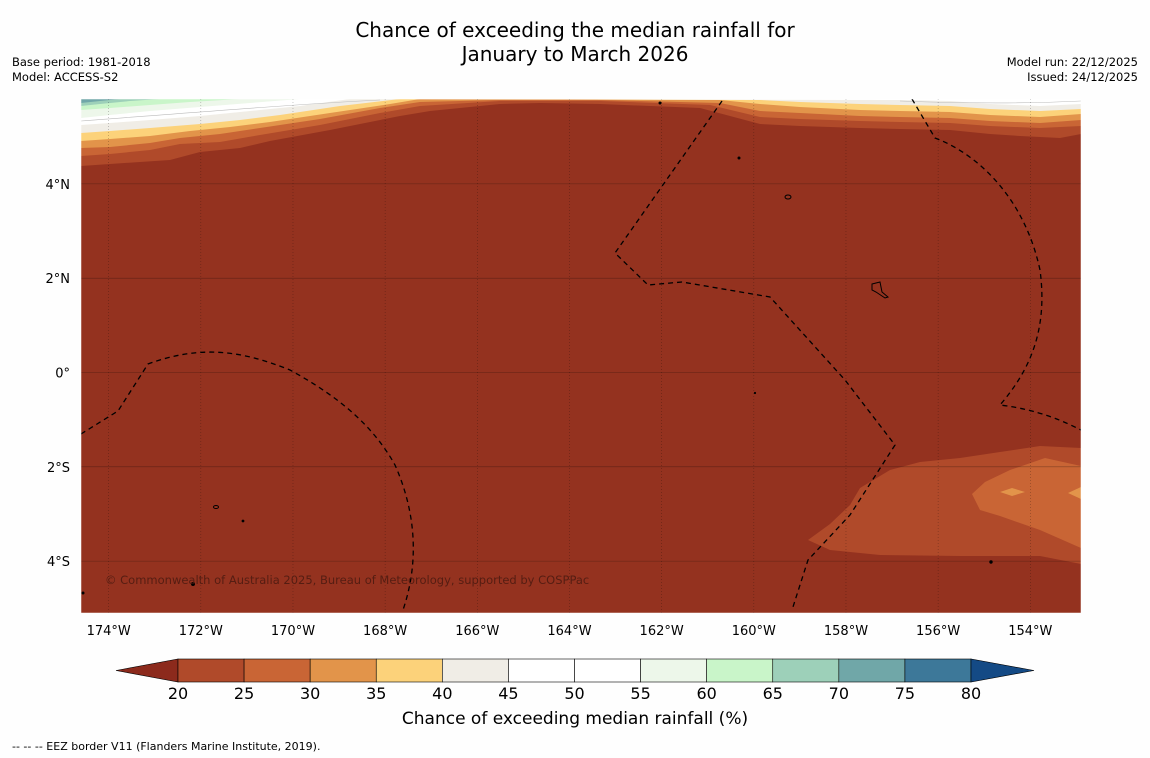  What do you see at coordinates (706, 693) in the screenshot?
I see `colorbar-tick-label: 60` at bounding box center [706, 693].